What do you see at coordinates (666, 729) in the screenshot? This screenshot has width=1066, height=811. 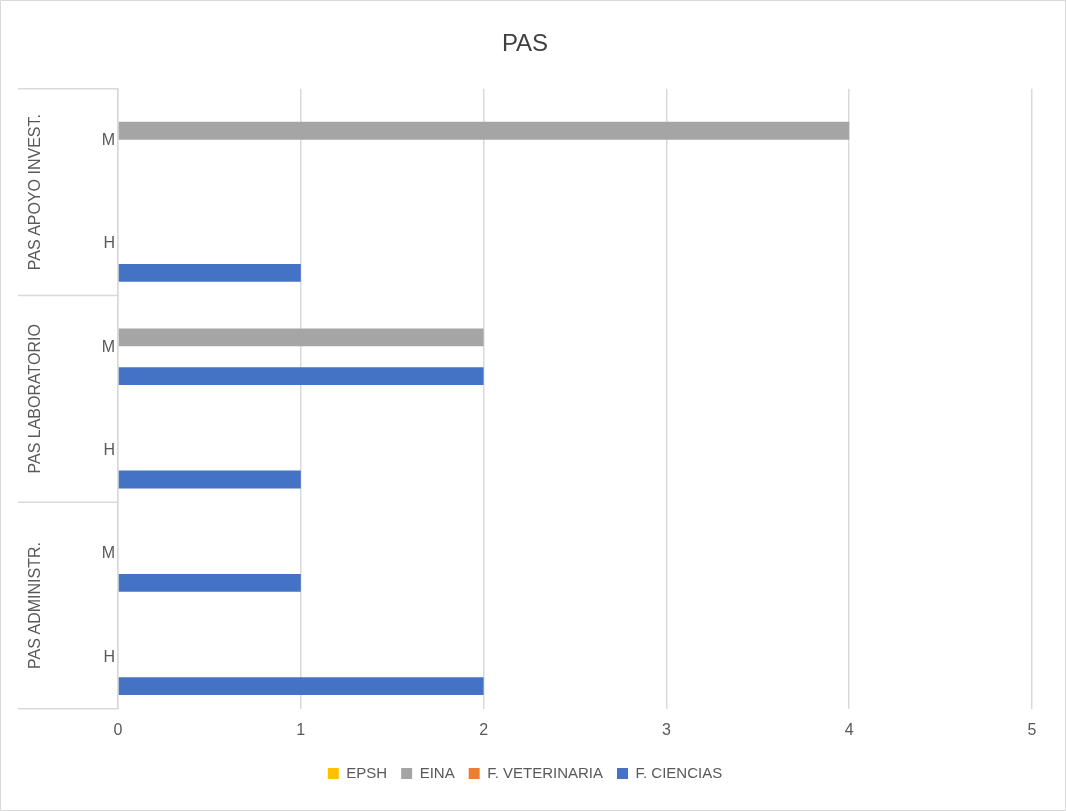 I see `x-tick-label: 3` at bounding box center [666, 729].